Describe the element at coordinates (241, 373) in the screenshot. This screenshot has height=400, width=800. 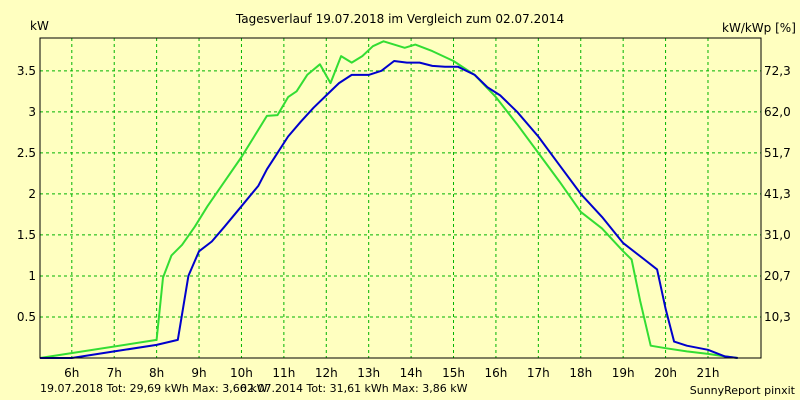
I see `x-tick-label: 10h` at that location.